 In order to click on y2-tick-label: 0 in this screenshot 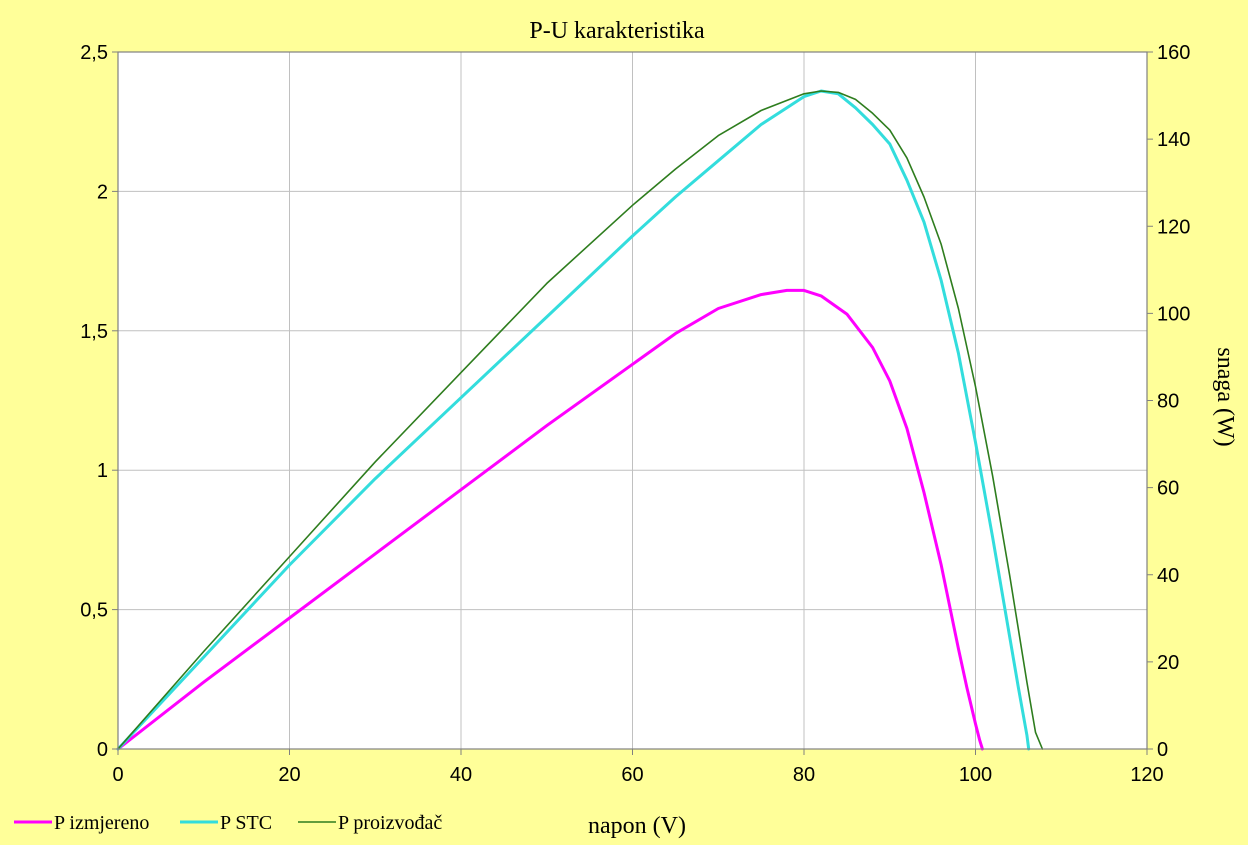, I will do `click(1162, 750)`.